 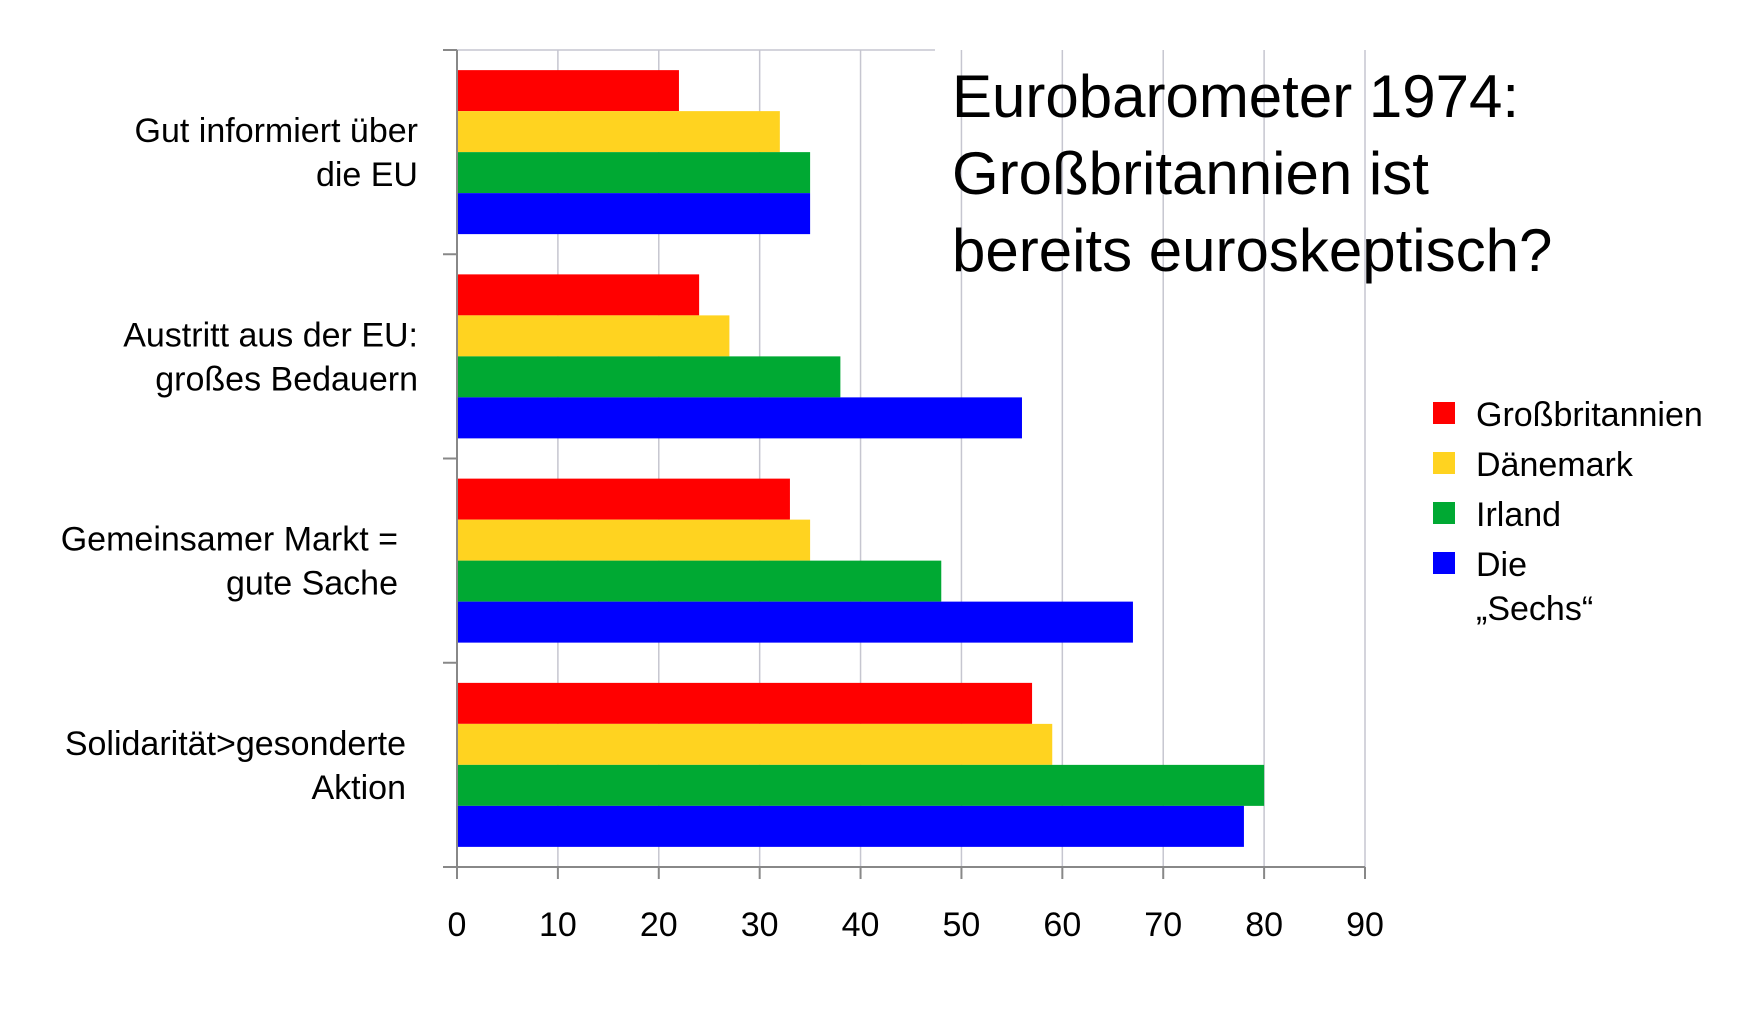 What do you see at coordinates (659, 925) in the screenshot?
I see `x-tick-label: 20` at bounding box center [659, 925].